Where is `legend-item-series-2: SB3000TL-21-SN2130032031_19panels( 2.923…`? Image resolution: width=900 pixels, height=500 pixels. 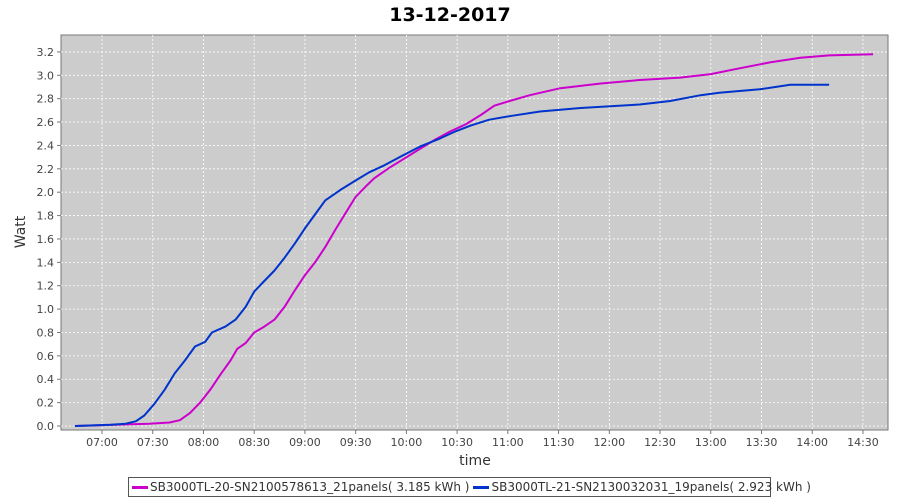
legend-item-series-2: SB3000TL-21-SN2130032031_19panels( 2.923… is located at coordinates (642, 487).